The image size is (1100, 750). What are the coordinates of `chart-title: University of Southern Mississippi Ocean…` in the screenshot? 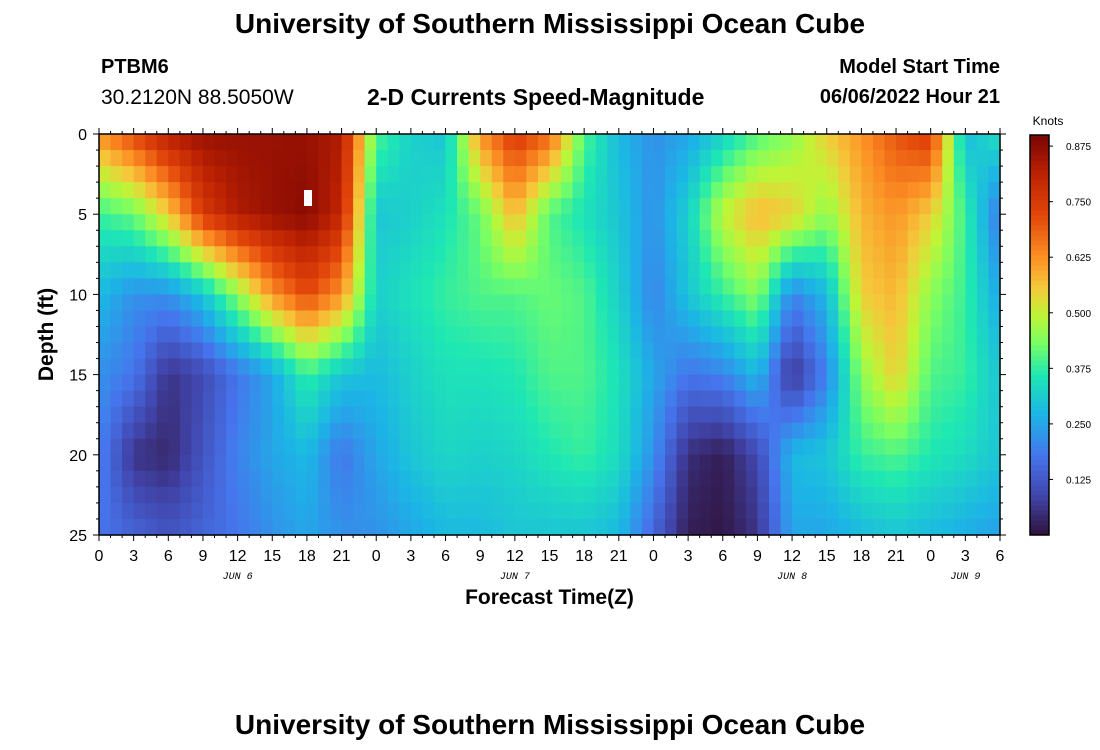 It's located at (550, 23).